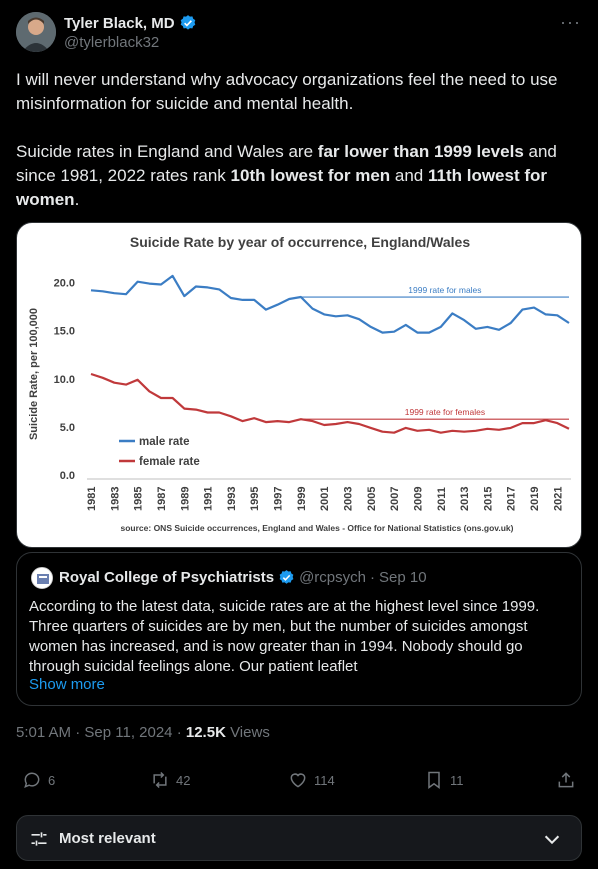  Describe the element at coordinates (39, 839) in the screenshot. I see `filter-sliders-icon` at that location.